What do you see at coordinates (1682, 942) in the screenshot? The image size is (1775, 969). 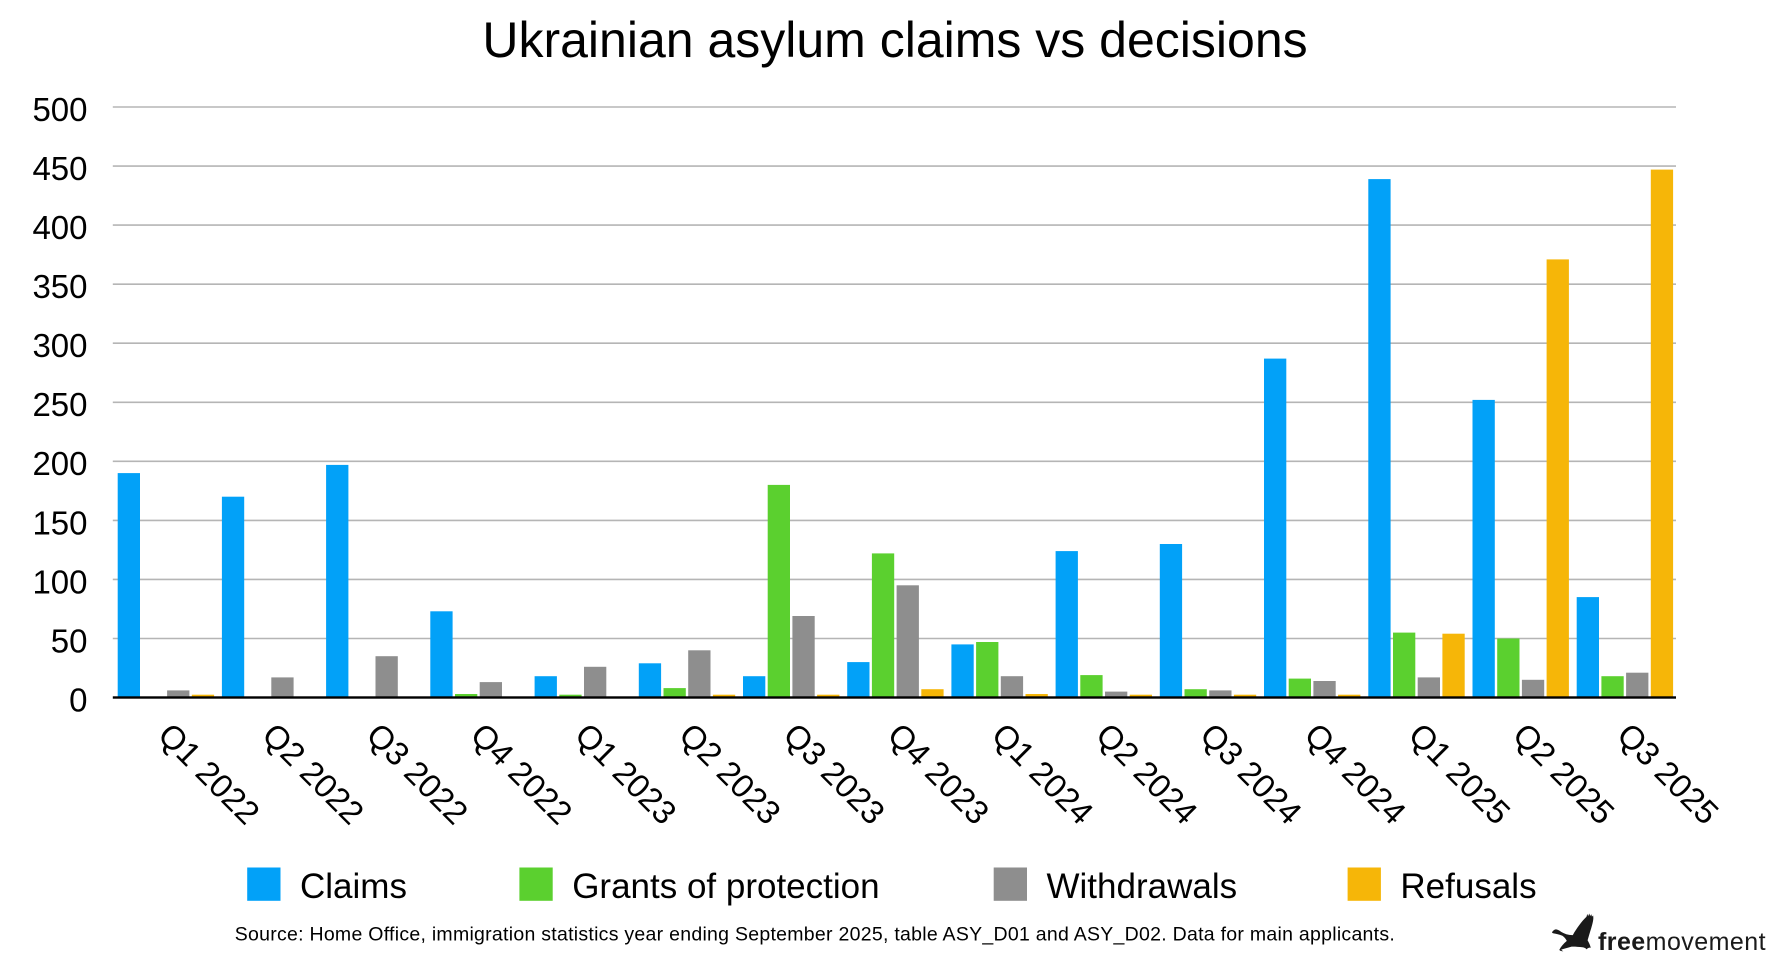 I see `svg-text: freemovement` at bounding box center [1682, 942].